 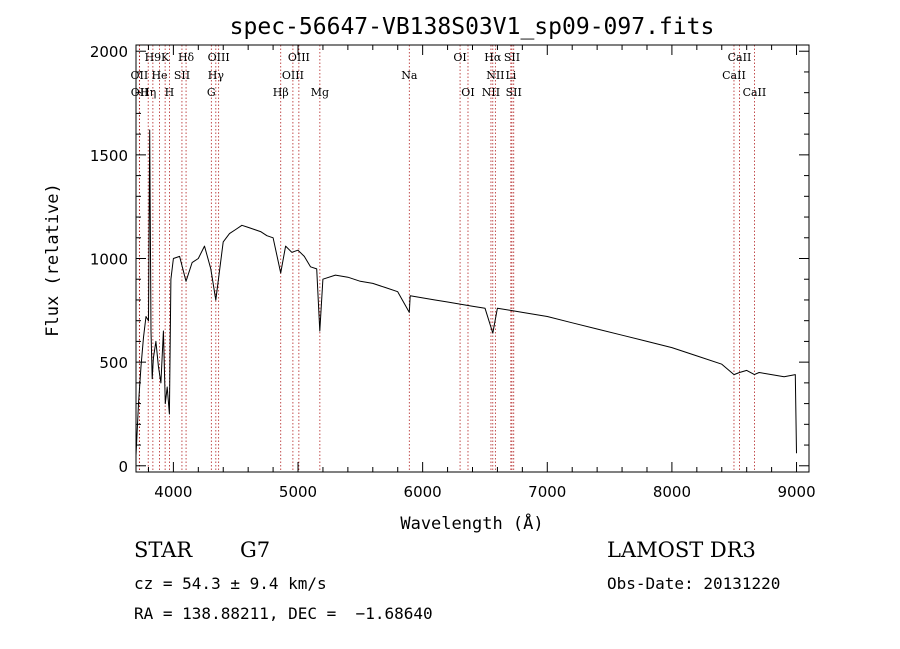 What do you see at coordinates (211, 92) in the screenshot?
I see `spectral-line-label: G` at bounding box center [211, 92].